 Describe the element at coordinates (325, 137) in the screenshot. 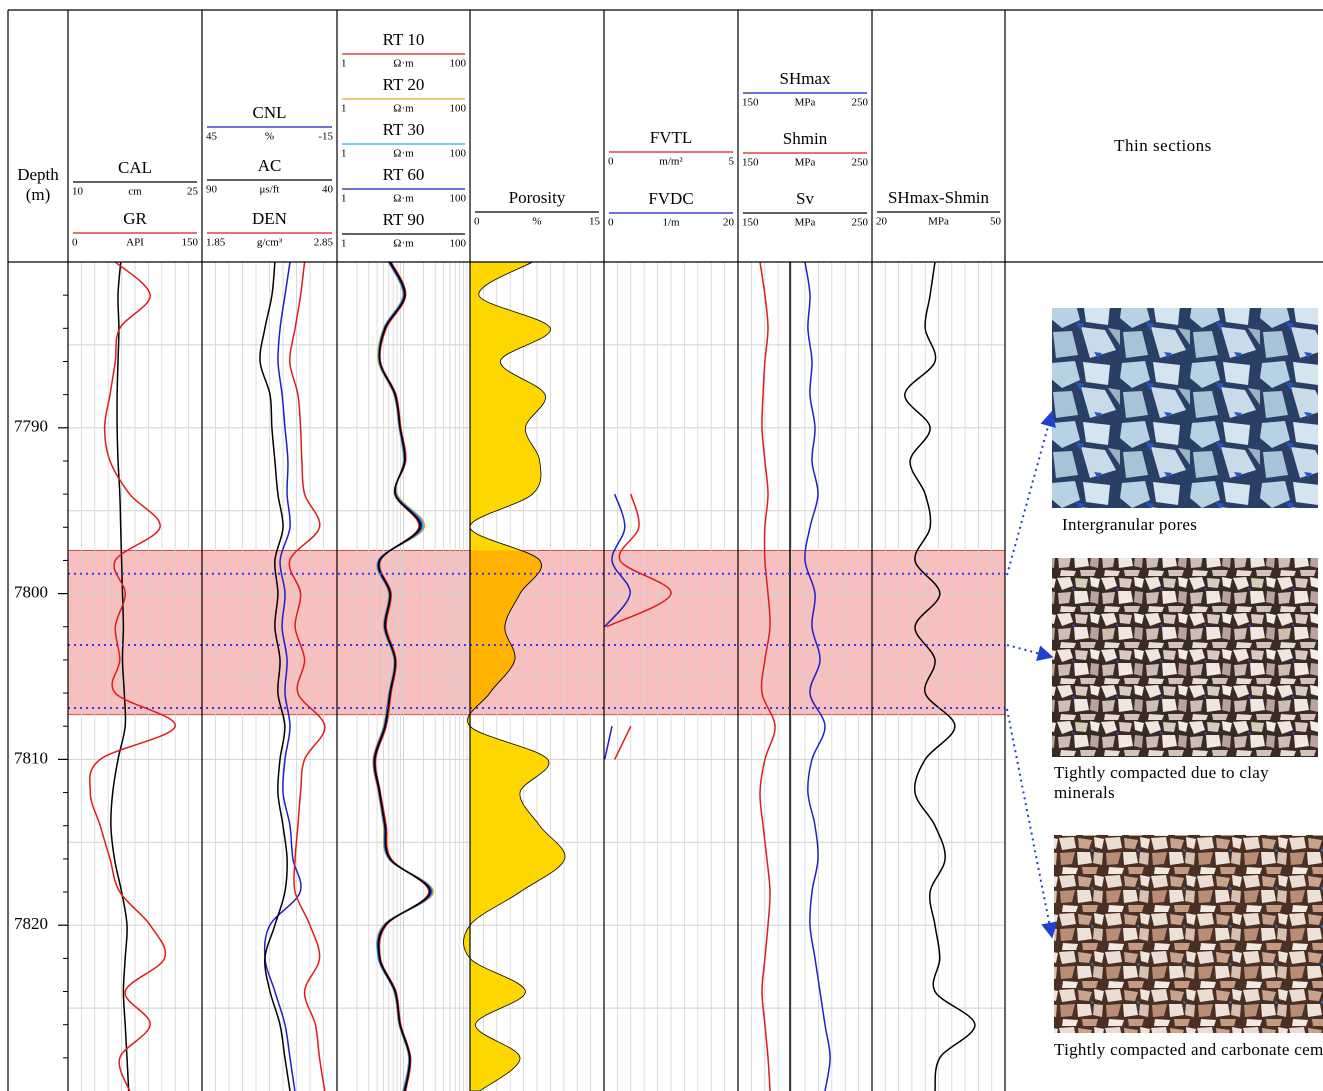

I see `scale-max: -15` at that location.